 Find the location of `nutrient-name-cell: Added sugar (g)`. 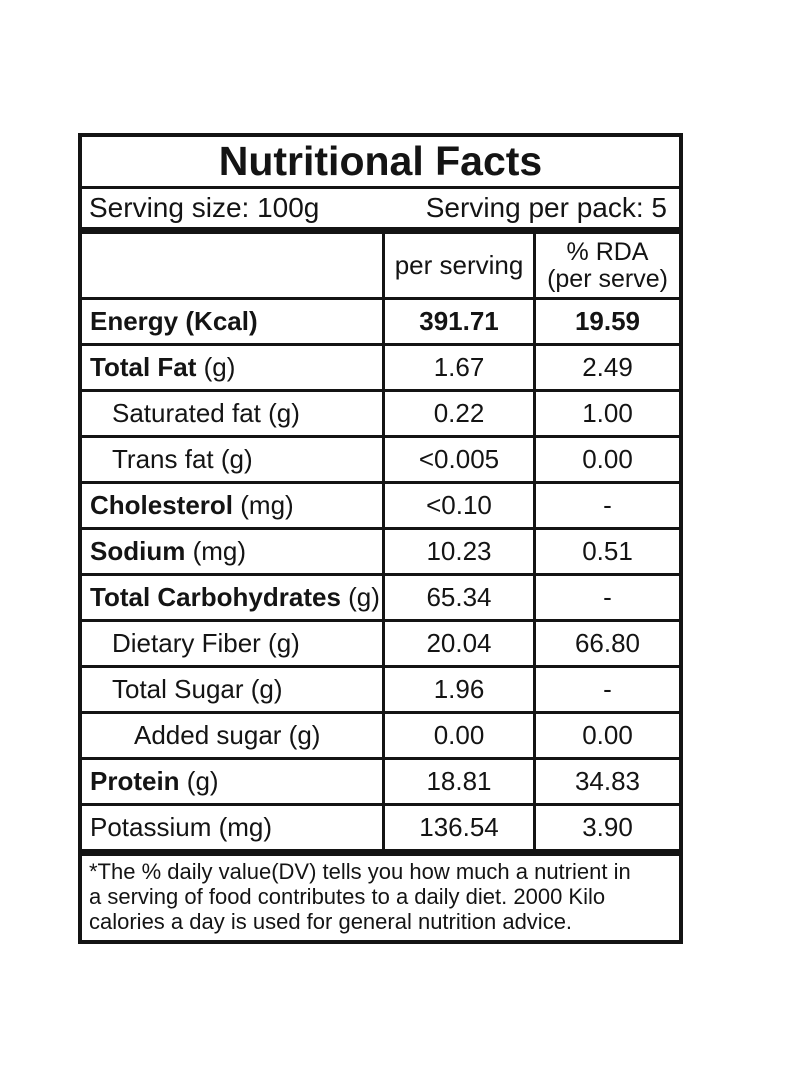

nutrient-name-cell: Added sugar (g) is located at coordinates (232, 735).